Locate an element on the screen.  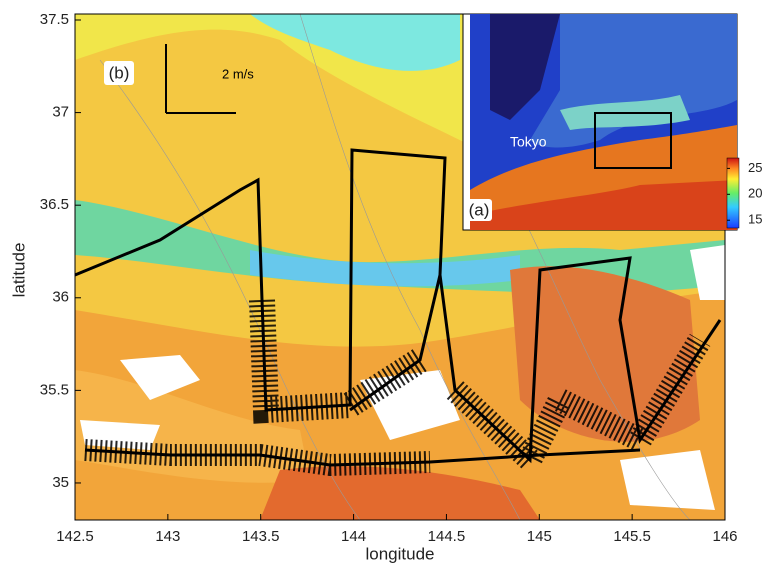
inset-panel-label: (a) is located at coordinates (479, 209).